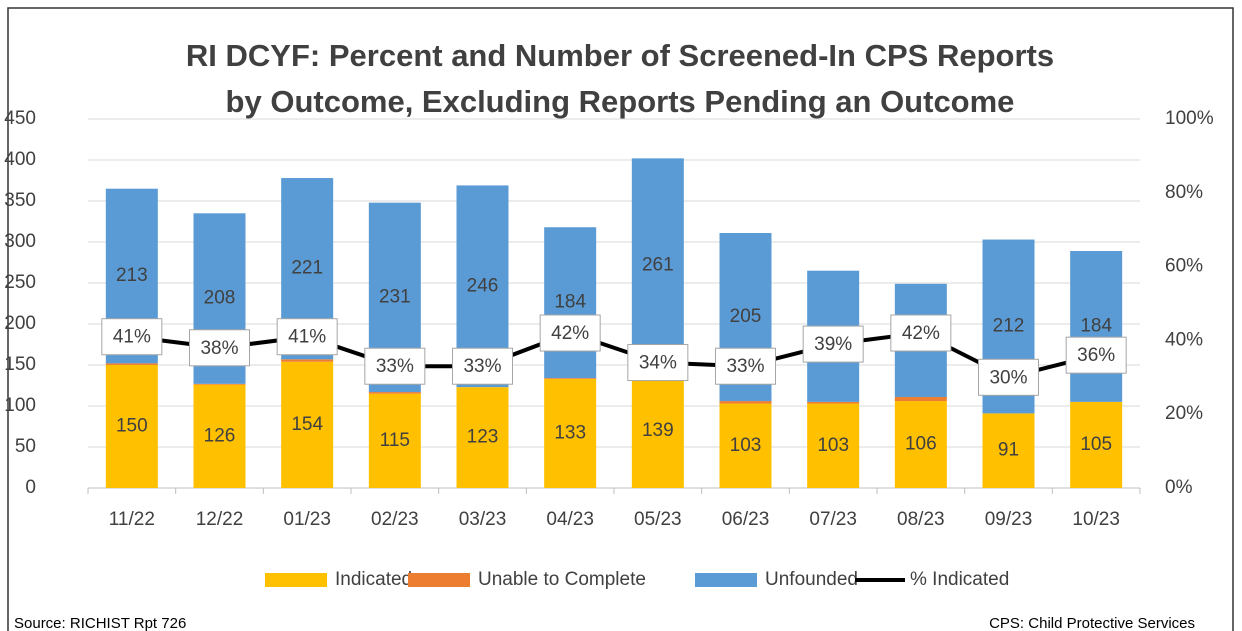 This screenshot has width=1242, height=631. I want to click on data-label: 106, so click(921, 444).